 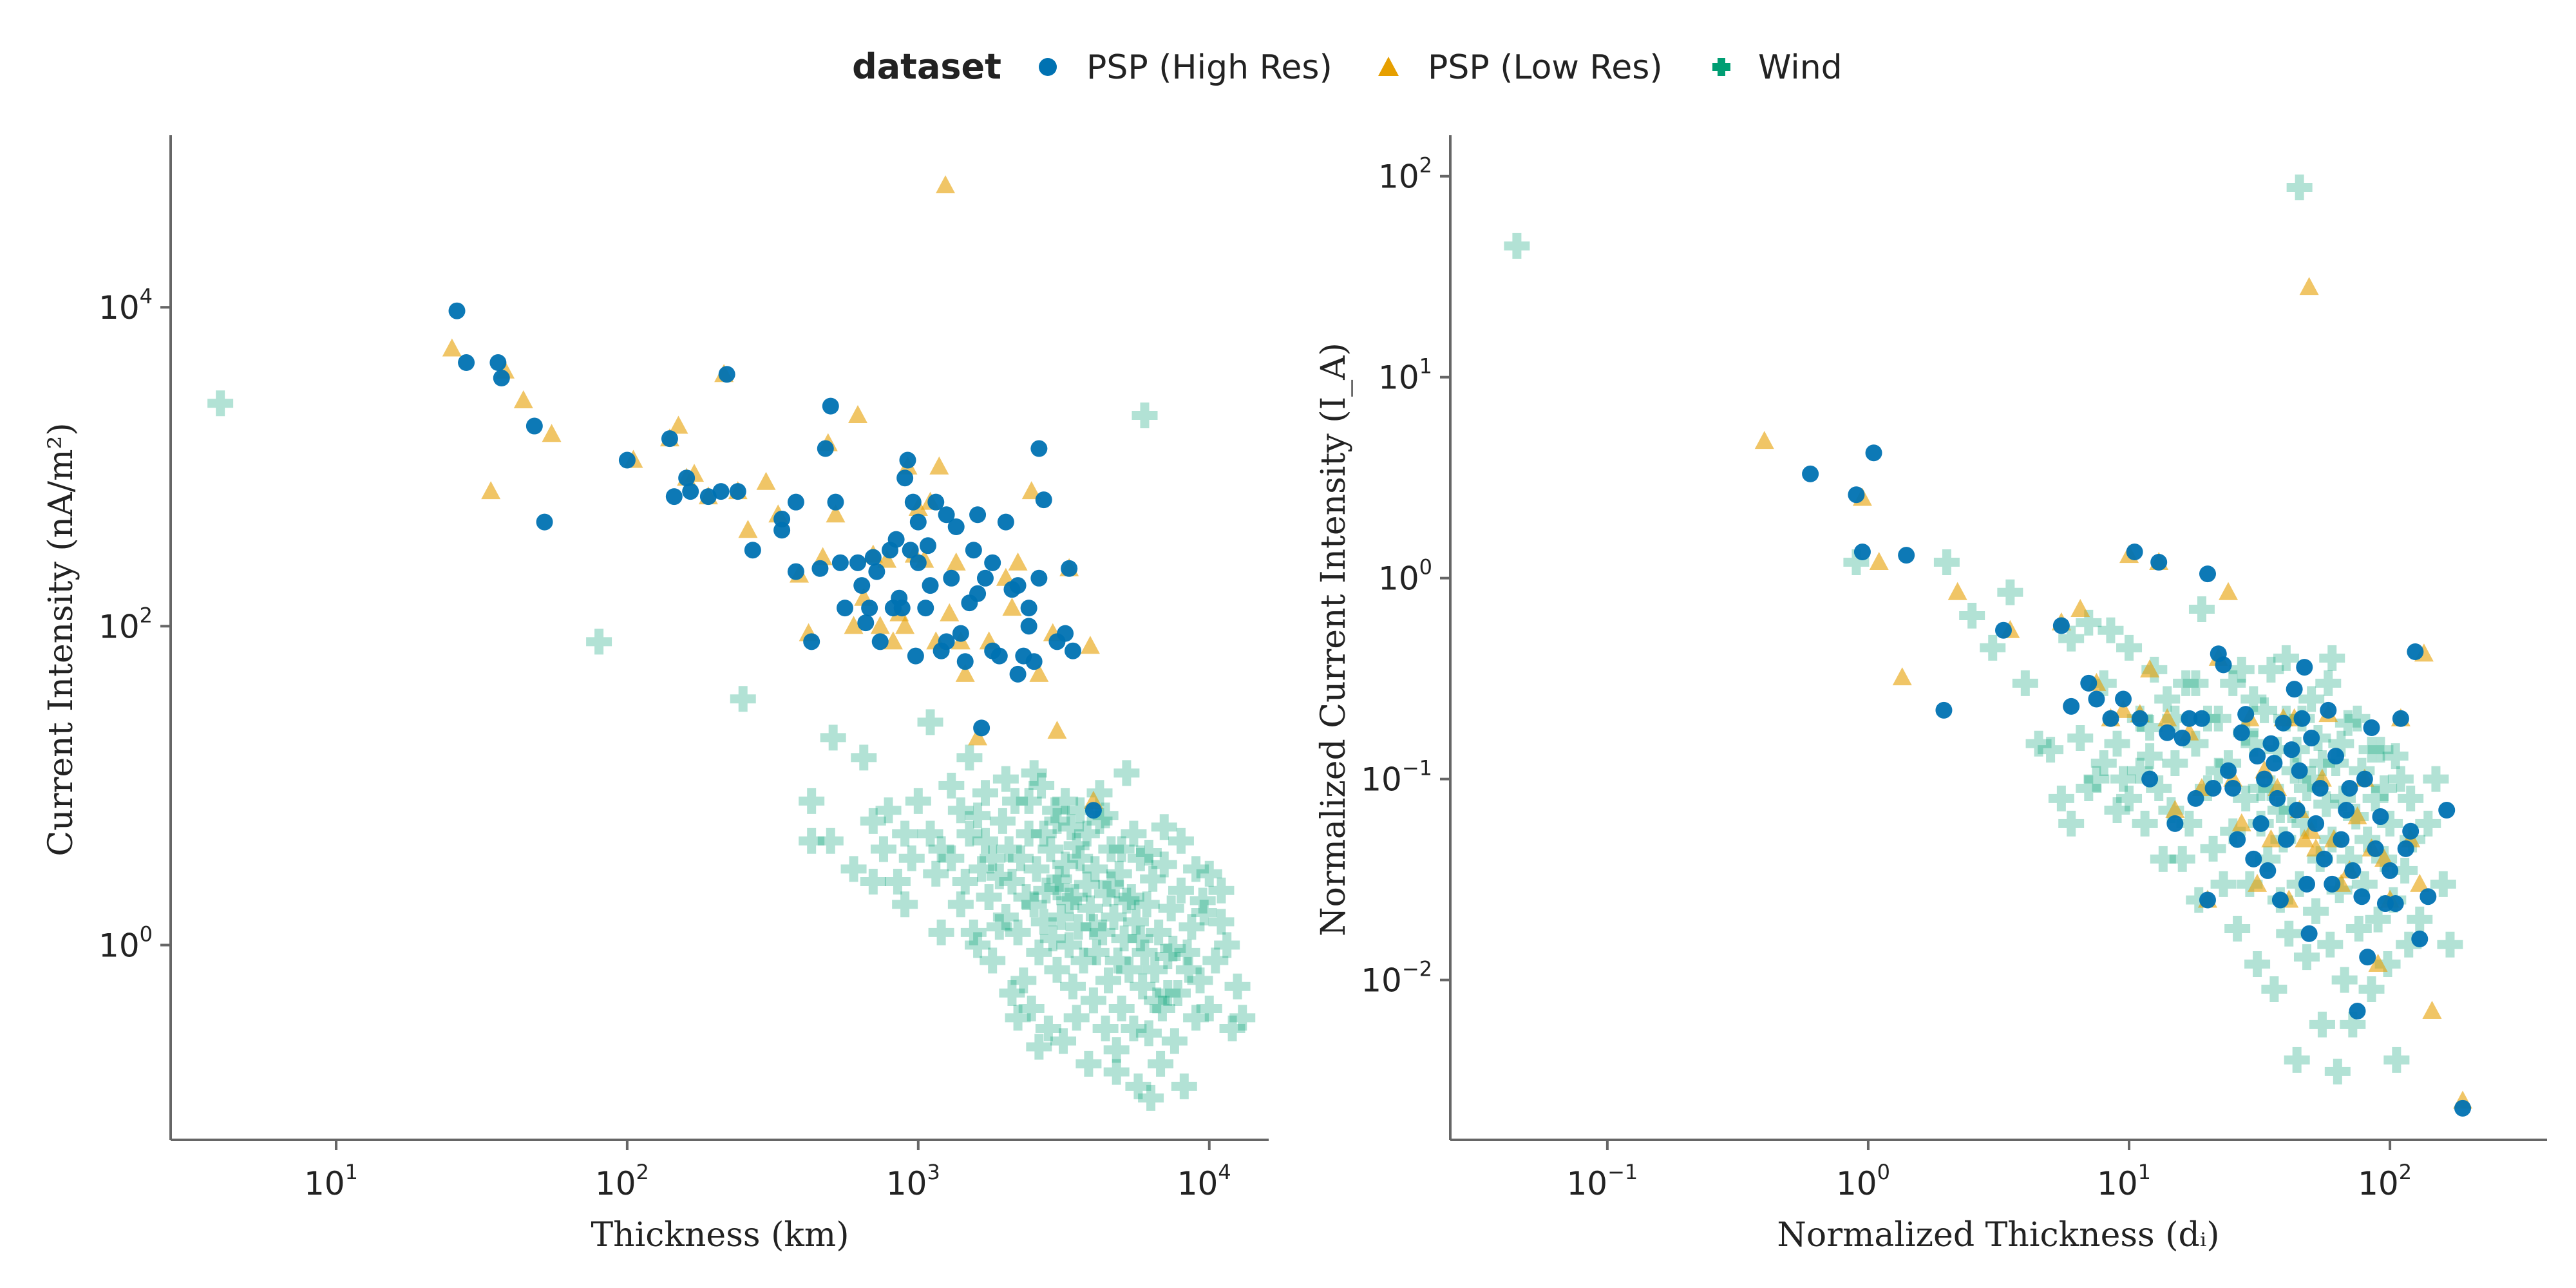 What do you see at coordinates (913, 1181) in the screenshot?
I see `x-tick-label: 10³` at bounding box center [913, 1181].